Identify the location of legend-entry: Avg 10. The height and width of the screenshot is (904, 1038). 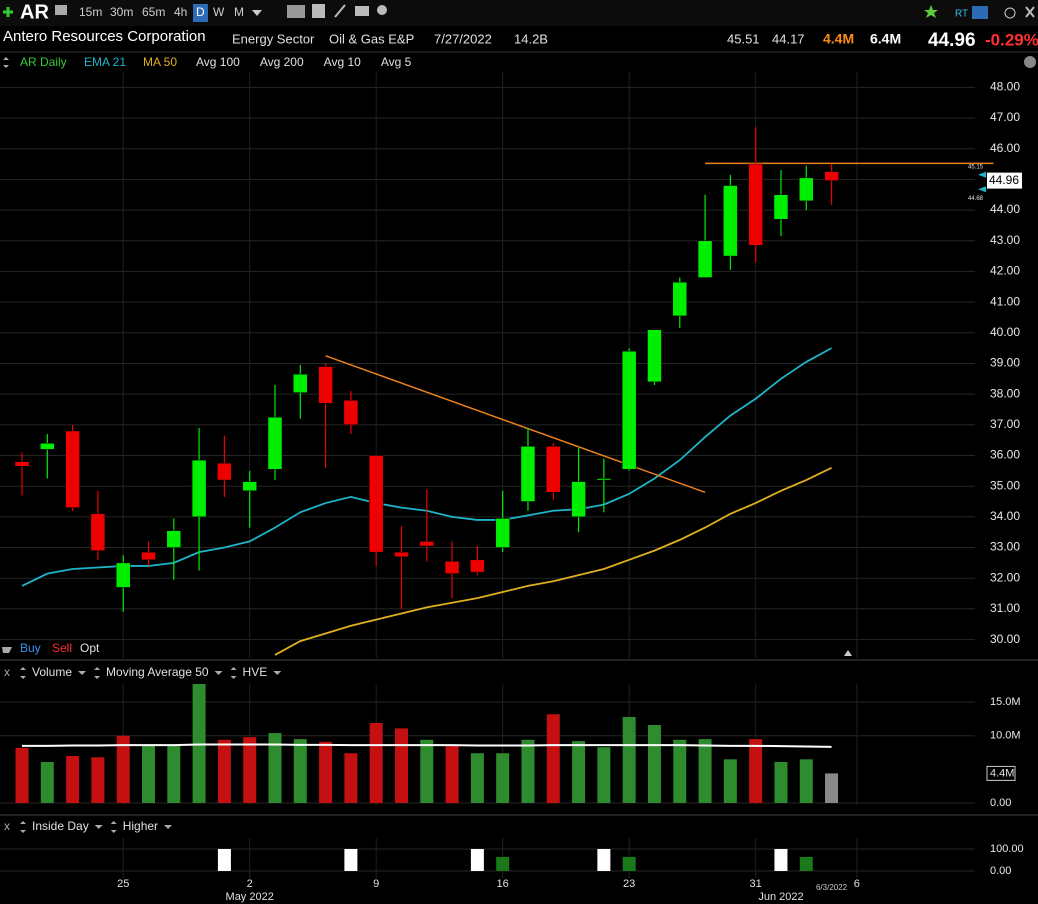
(342, 62).